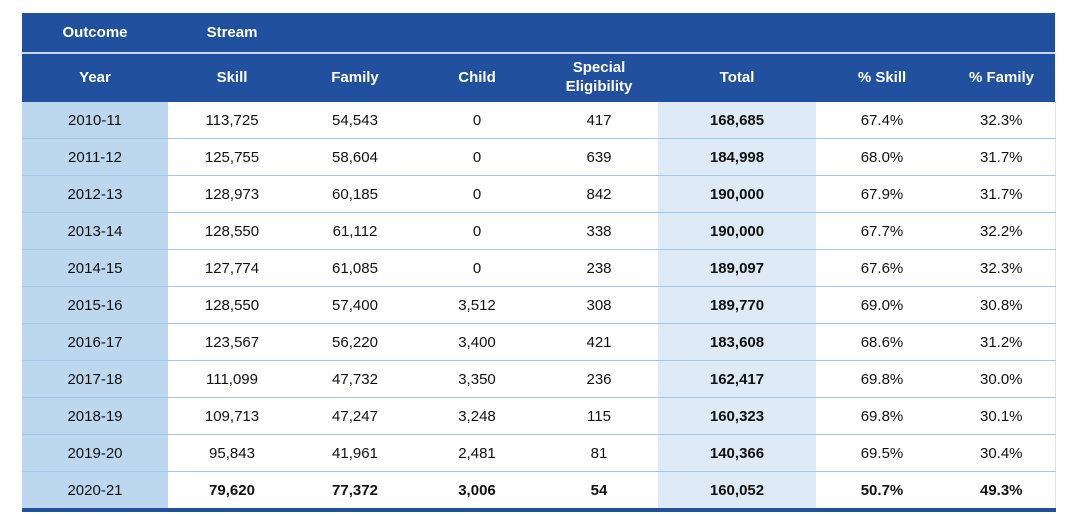  What do you see at coordinates (599, 342) in the screenshot?
I see `cell-special_eligibility: 421` at bounding box center [599, 342].